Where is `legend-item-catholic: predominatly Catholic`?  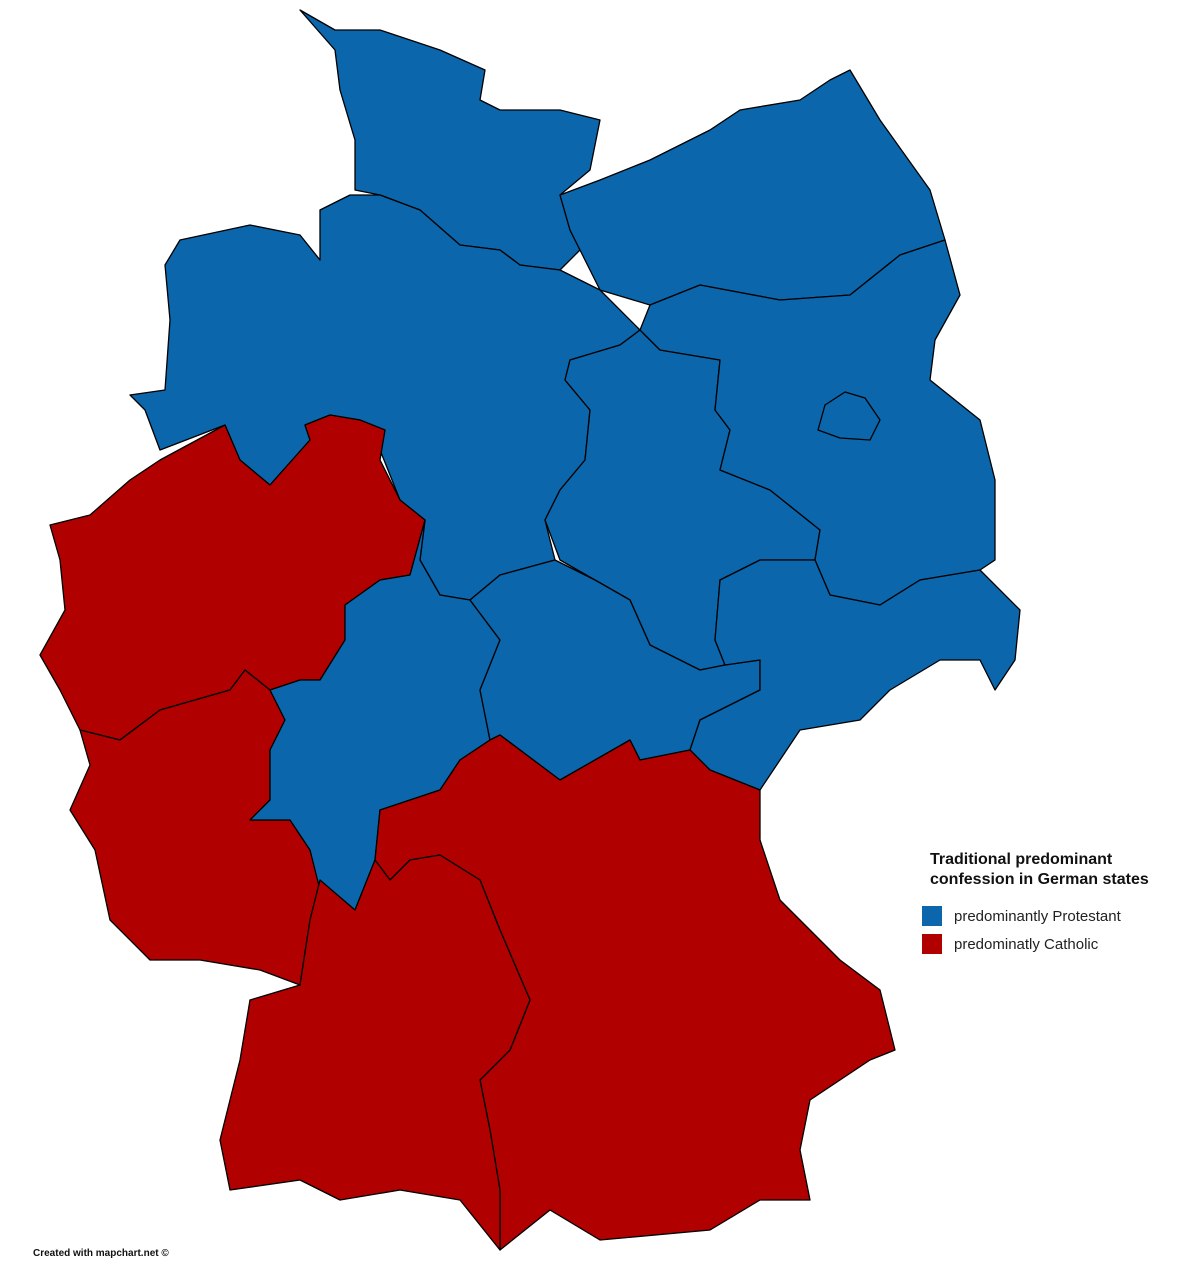
legend-item-catholic: predominatly Catholic is located at coordinates (1061, 944).